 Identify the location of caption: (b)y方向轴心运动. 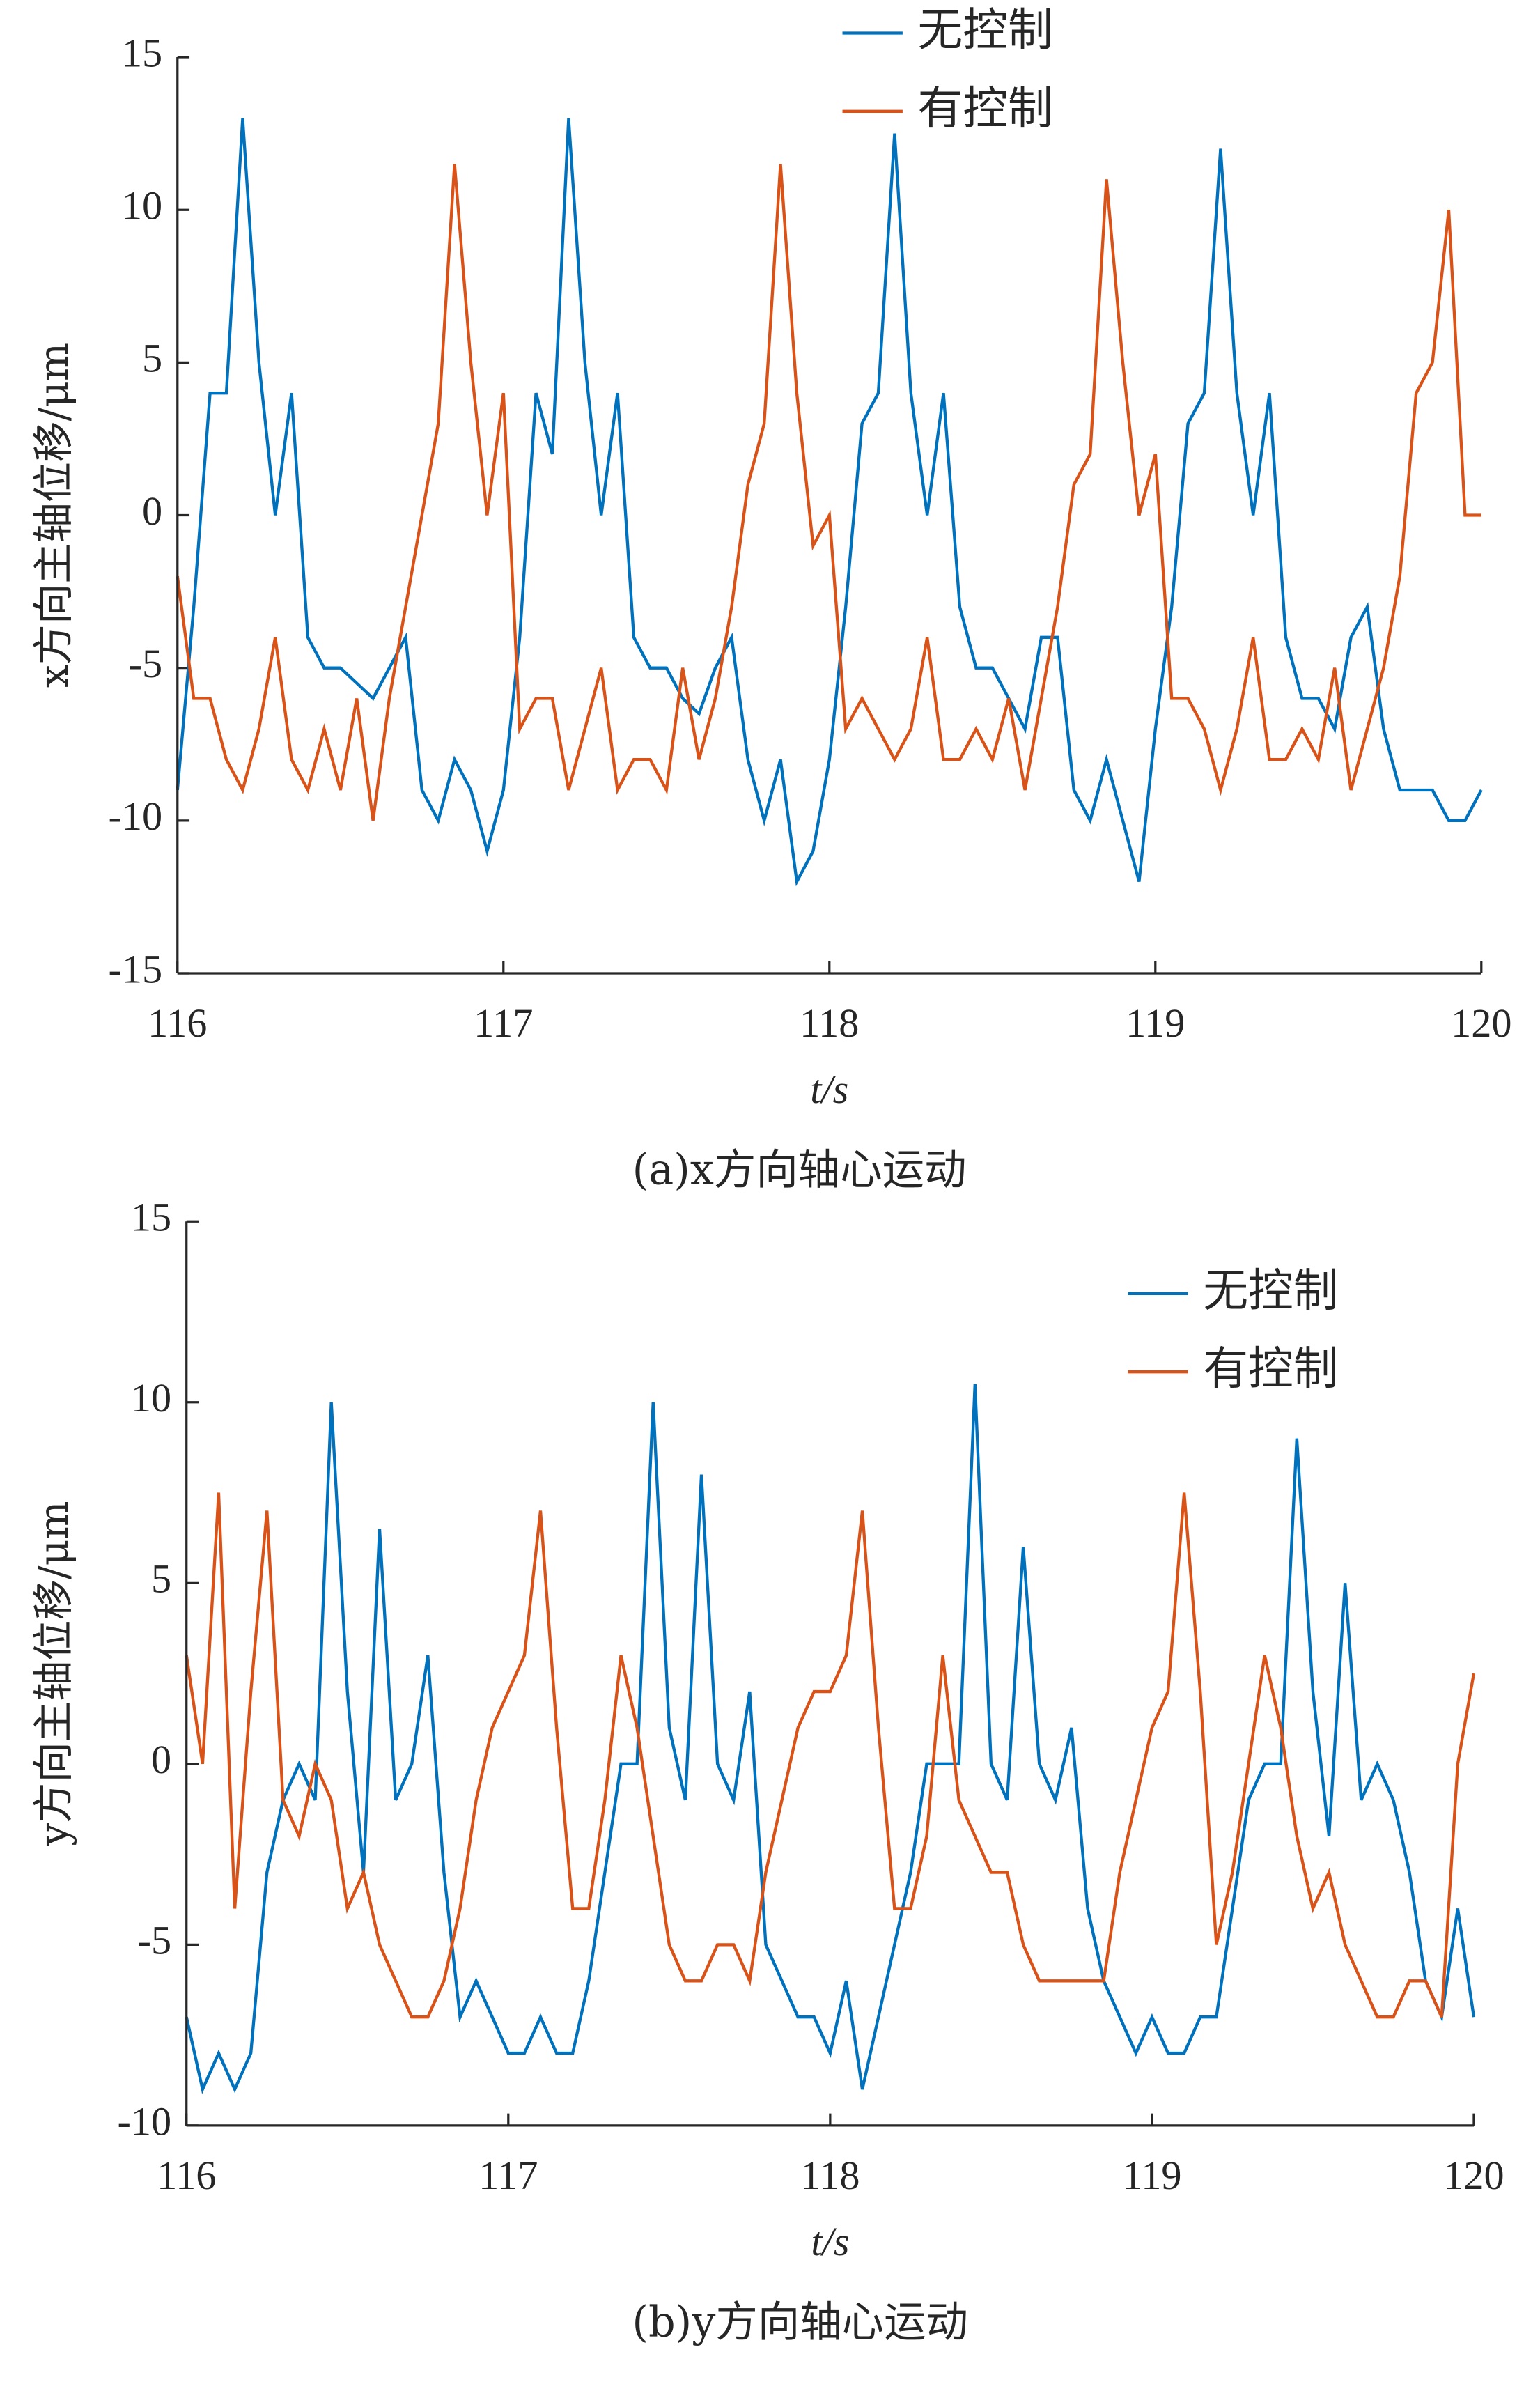
(800, 2322).